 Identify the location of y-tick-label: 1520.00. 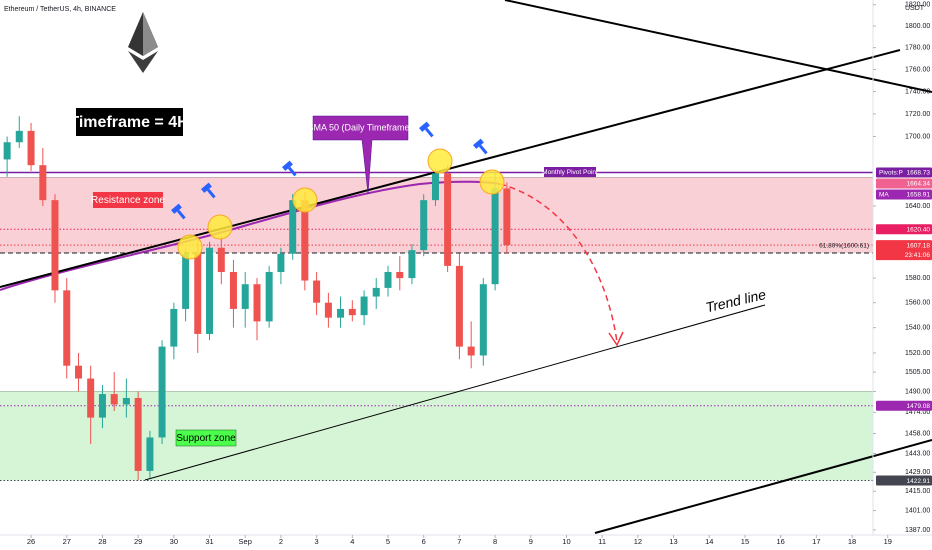
(917, 353).